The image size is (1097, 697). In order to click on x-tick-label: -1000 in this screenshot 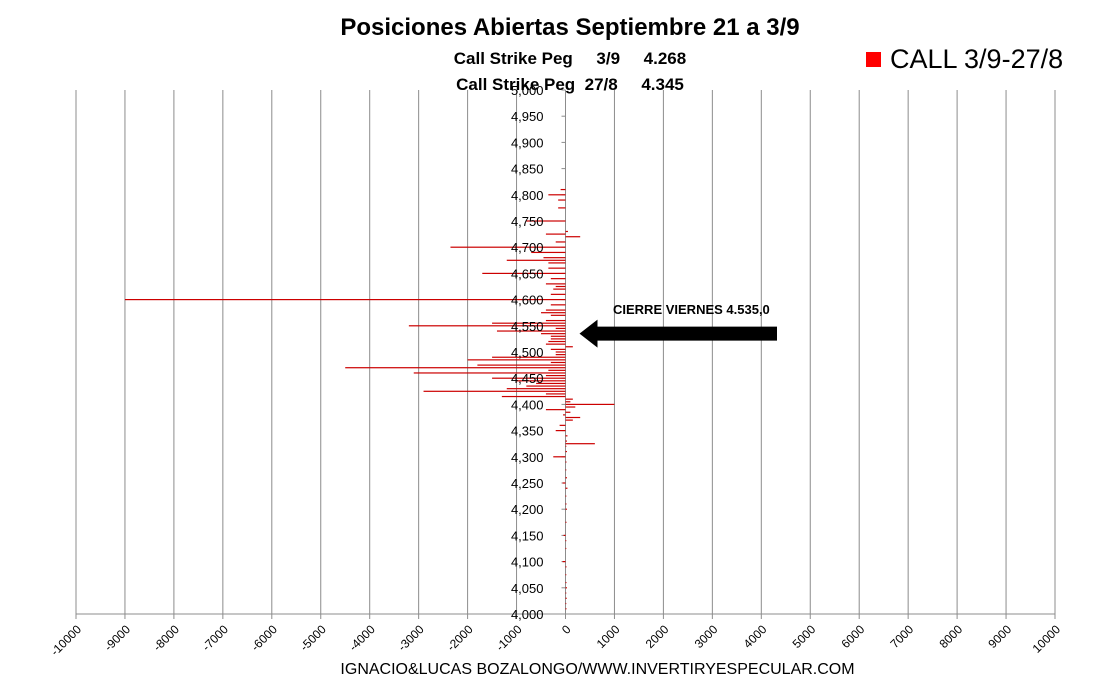, I will do `click(509, 638)`.